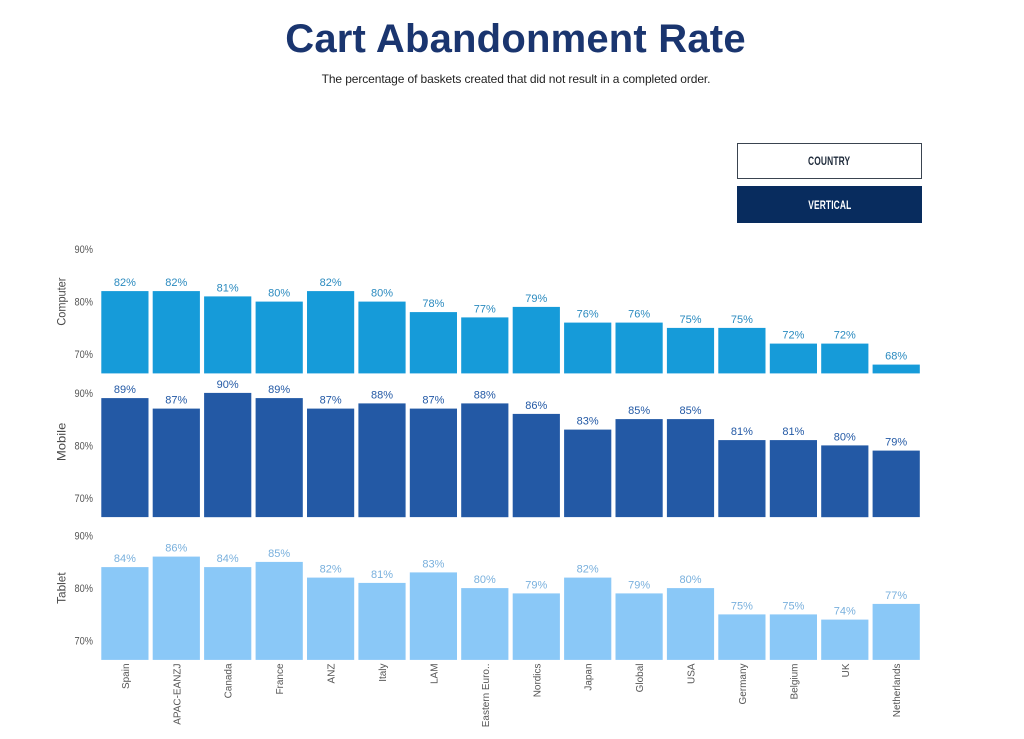 This screenshot has width=1024, height=739. I want to click on svg-text: Belgium, so click(794, 682).